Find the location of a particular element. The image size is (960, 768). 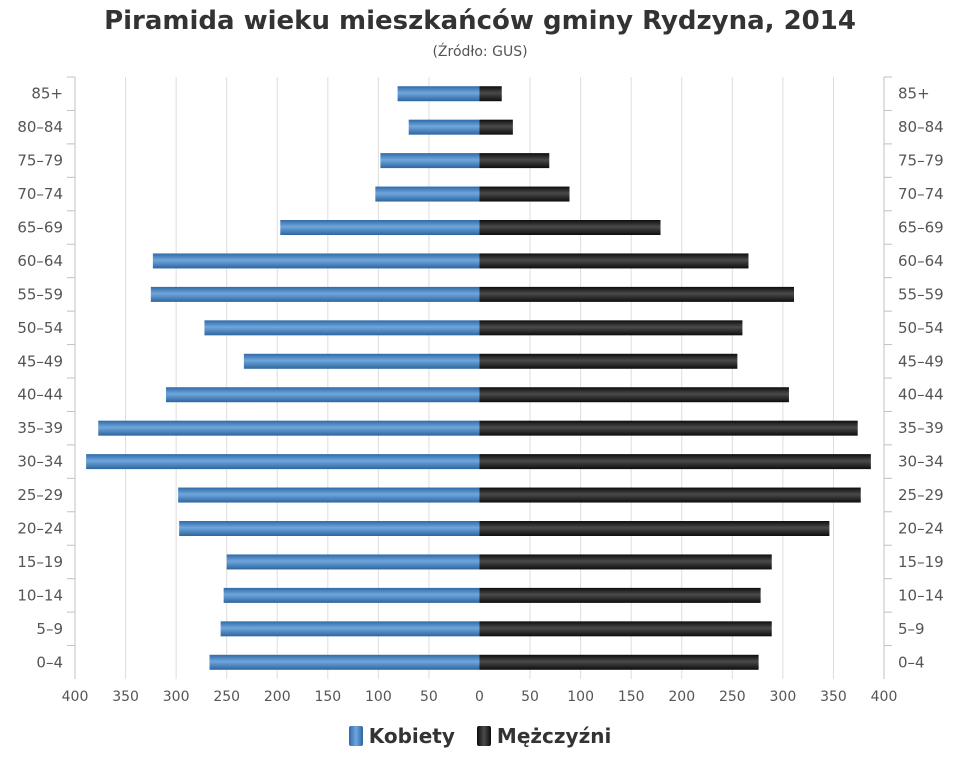

age-group-label-left: 70–74 is located at coordinates (40, 194).